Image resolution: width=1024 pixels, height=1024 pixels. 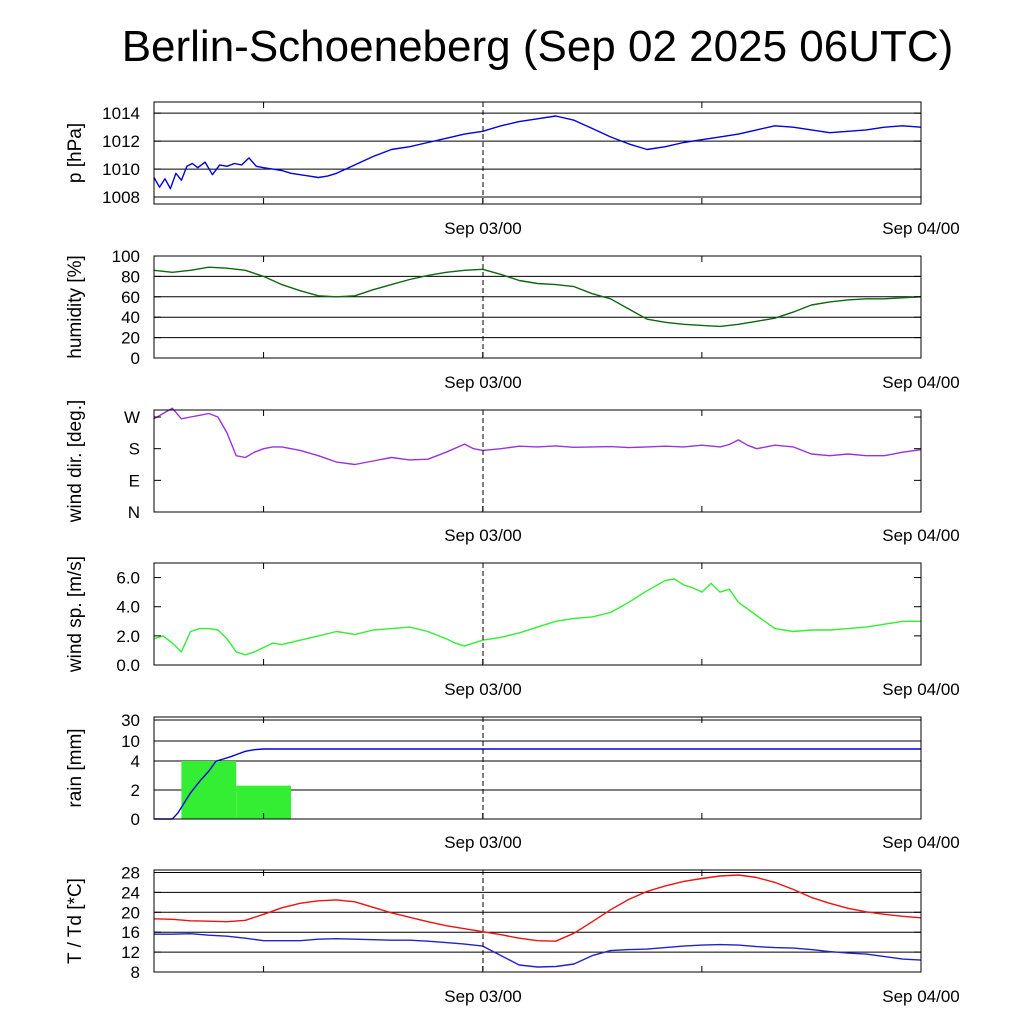 I want to click on y-tick-label: 1008, so click(x=121, y=197).